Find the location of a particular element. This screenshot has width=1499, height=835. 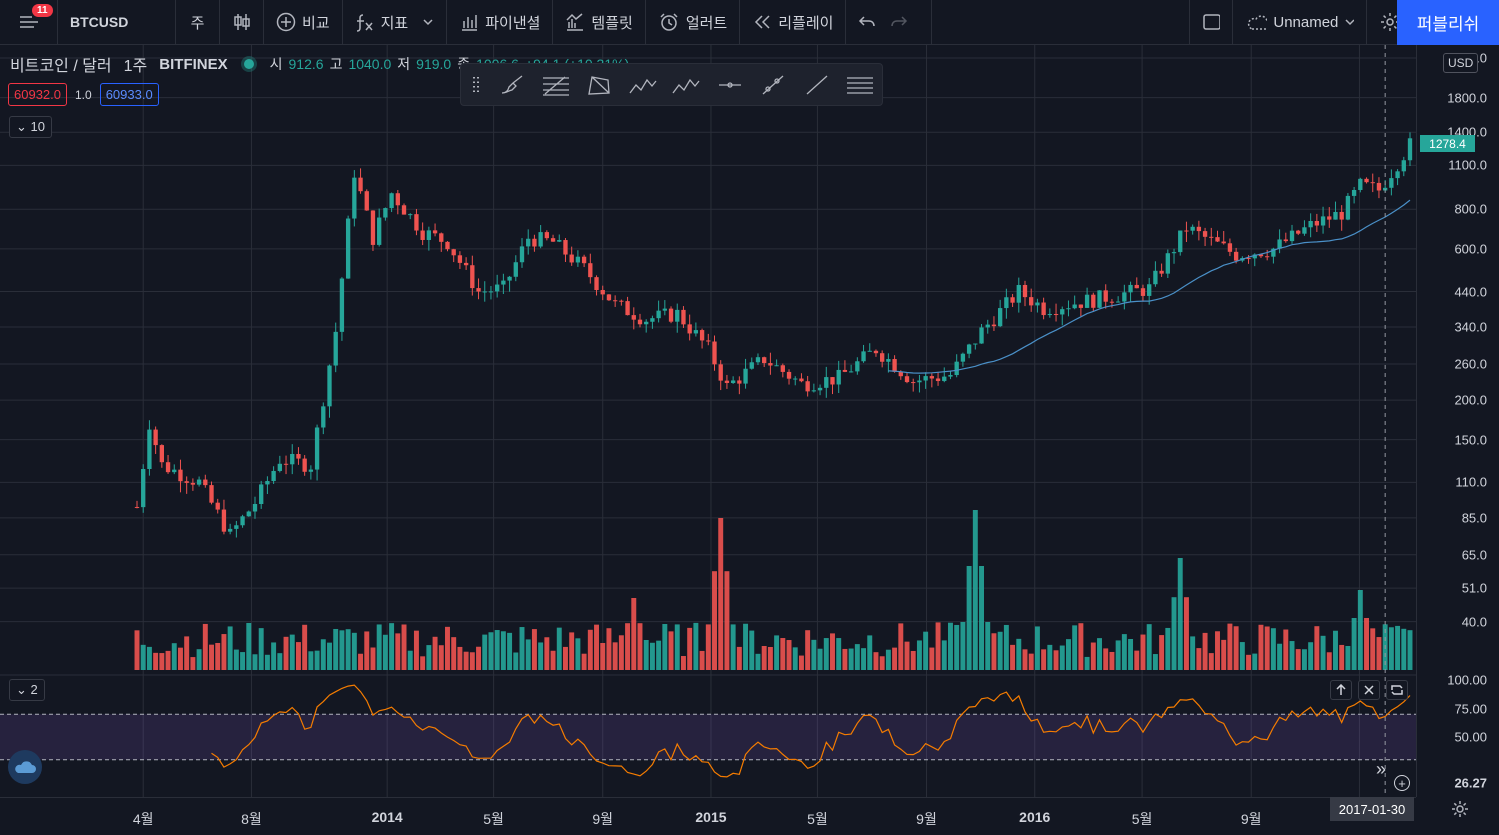

price-tick: 340.0 is located at coordinates (1470, 327).